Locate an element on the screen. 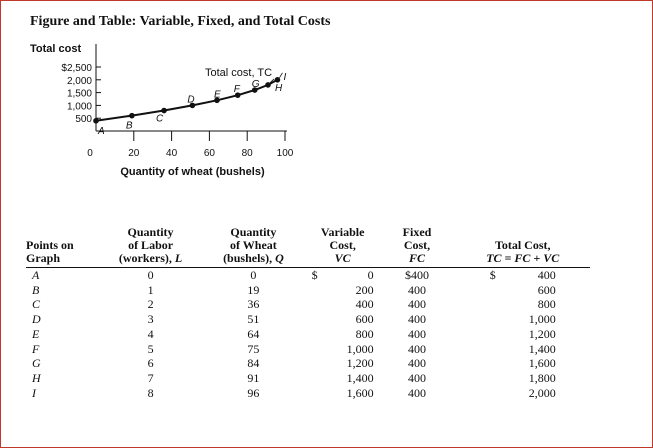  x-tick-label: 0 is located at coordinates (90, 153).